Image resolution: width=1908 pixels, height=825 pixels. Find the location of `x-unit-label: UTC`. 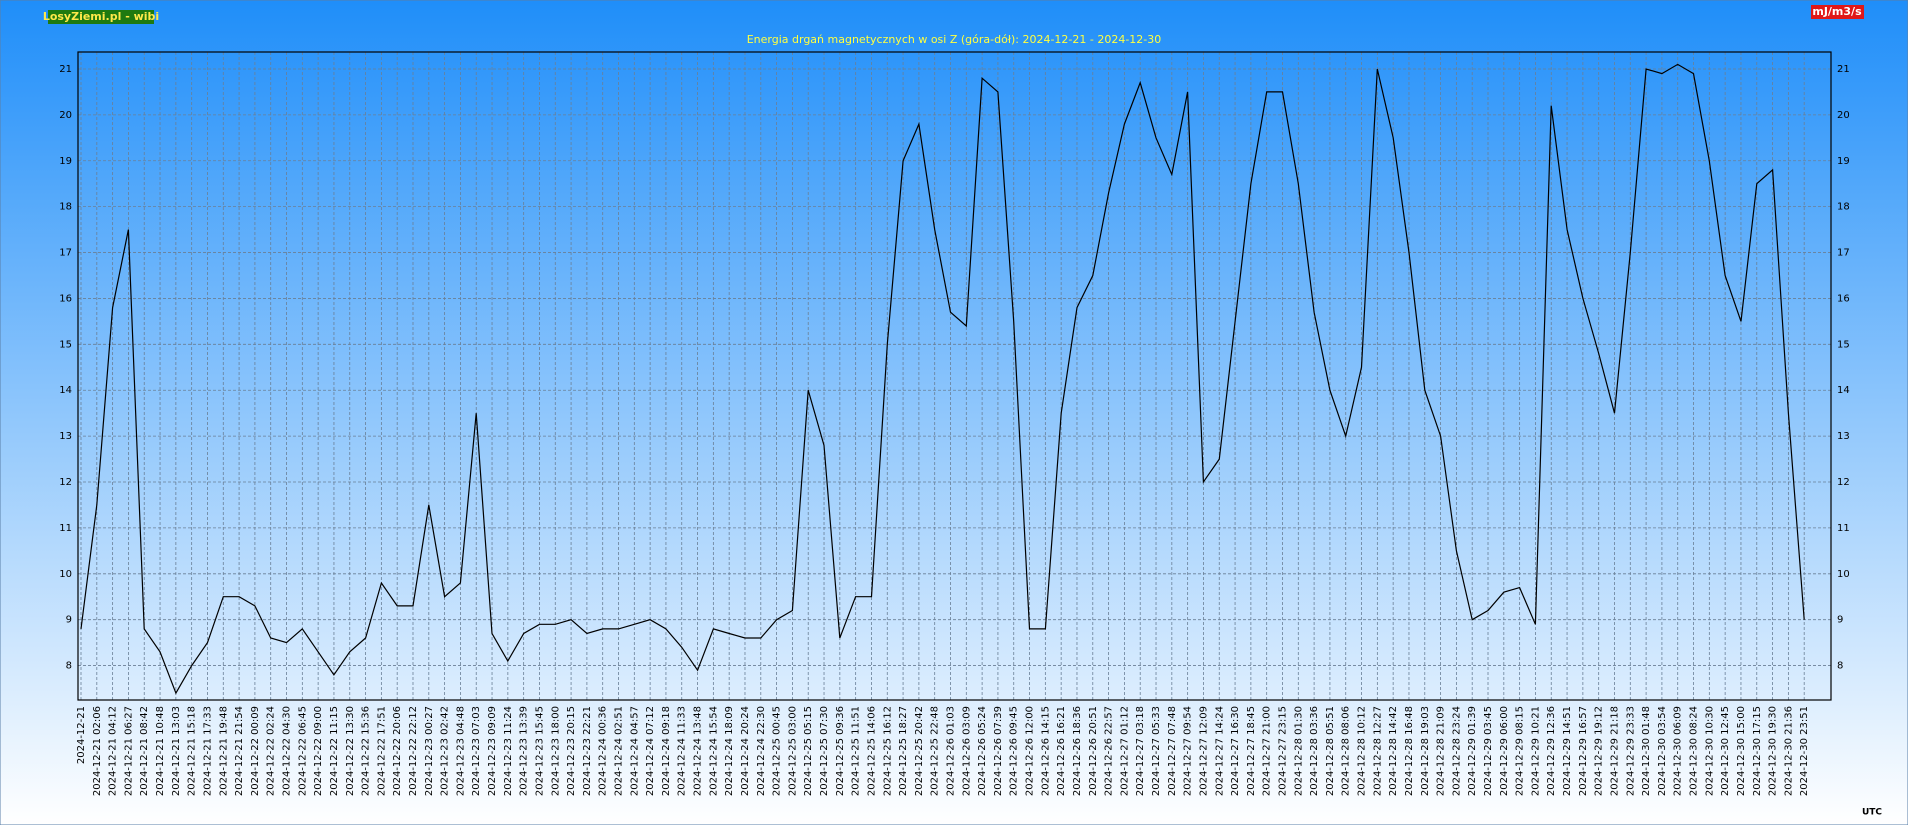

x-unit-label: UTC is located at coordinates (1872, 813).